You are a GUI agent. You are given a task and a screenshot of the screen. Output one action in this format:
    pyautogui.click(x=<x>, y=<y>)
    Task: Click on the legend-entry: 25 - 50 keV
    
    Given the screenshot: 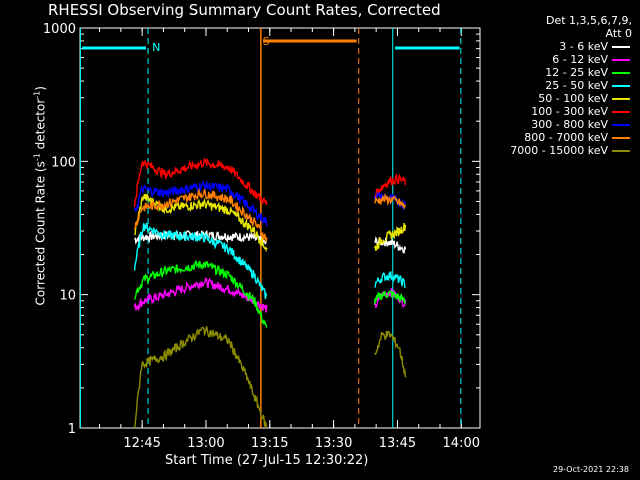 What is the action you would take?
    pyautogui.click(x=558, y=85)
    